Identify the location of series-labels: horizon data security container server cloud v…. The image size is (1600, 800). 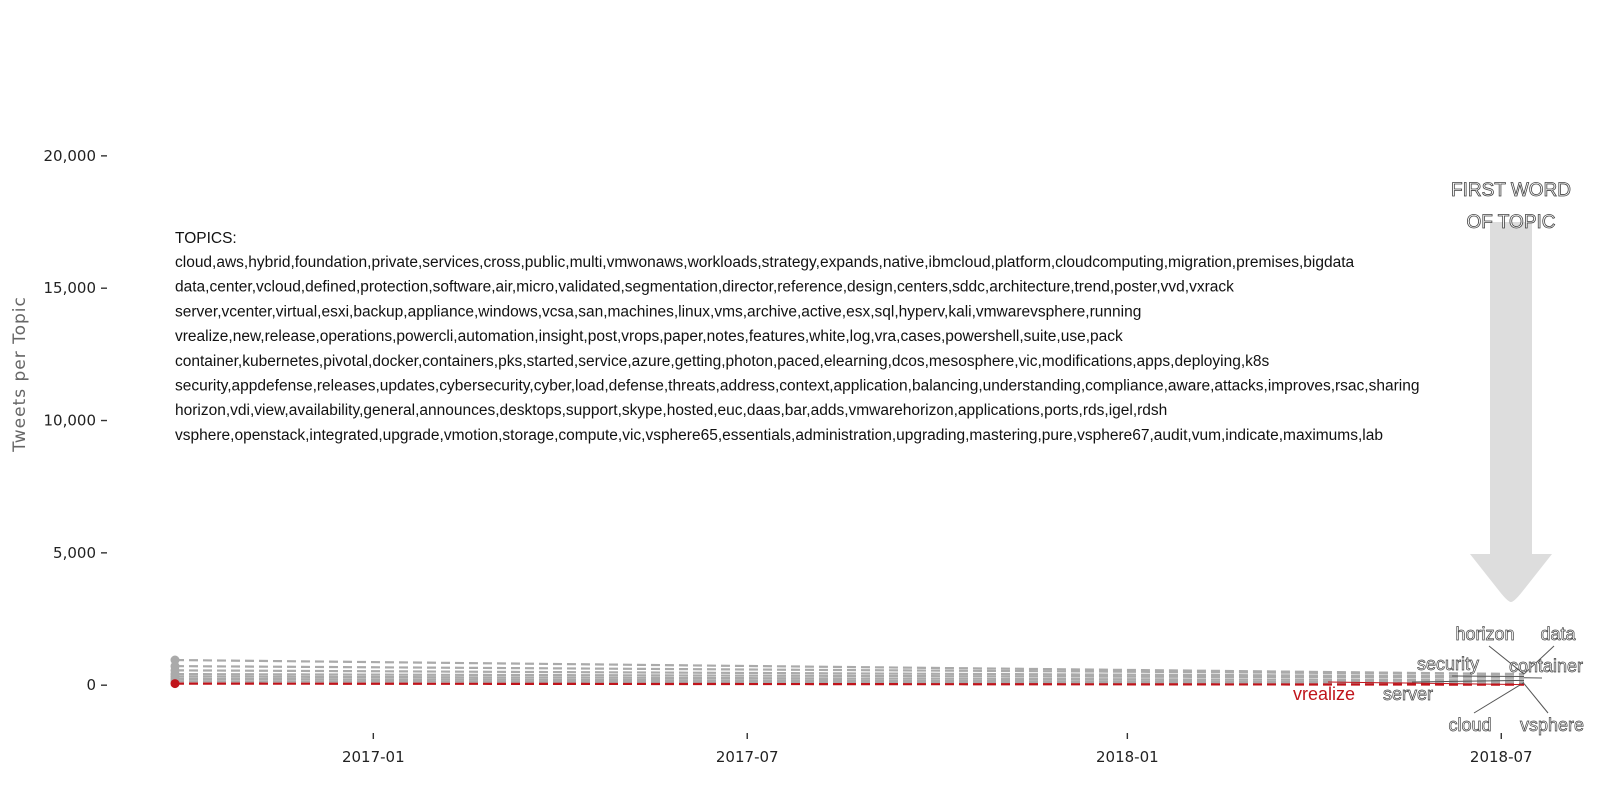
(1438, 680).